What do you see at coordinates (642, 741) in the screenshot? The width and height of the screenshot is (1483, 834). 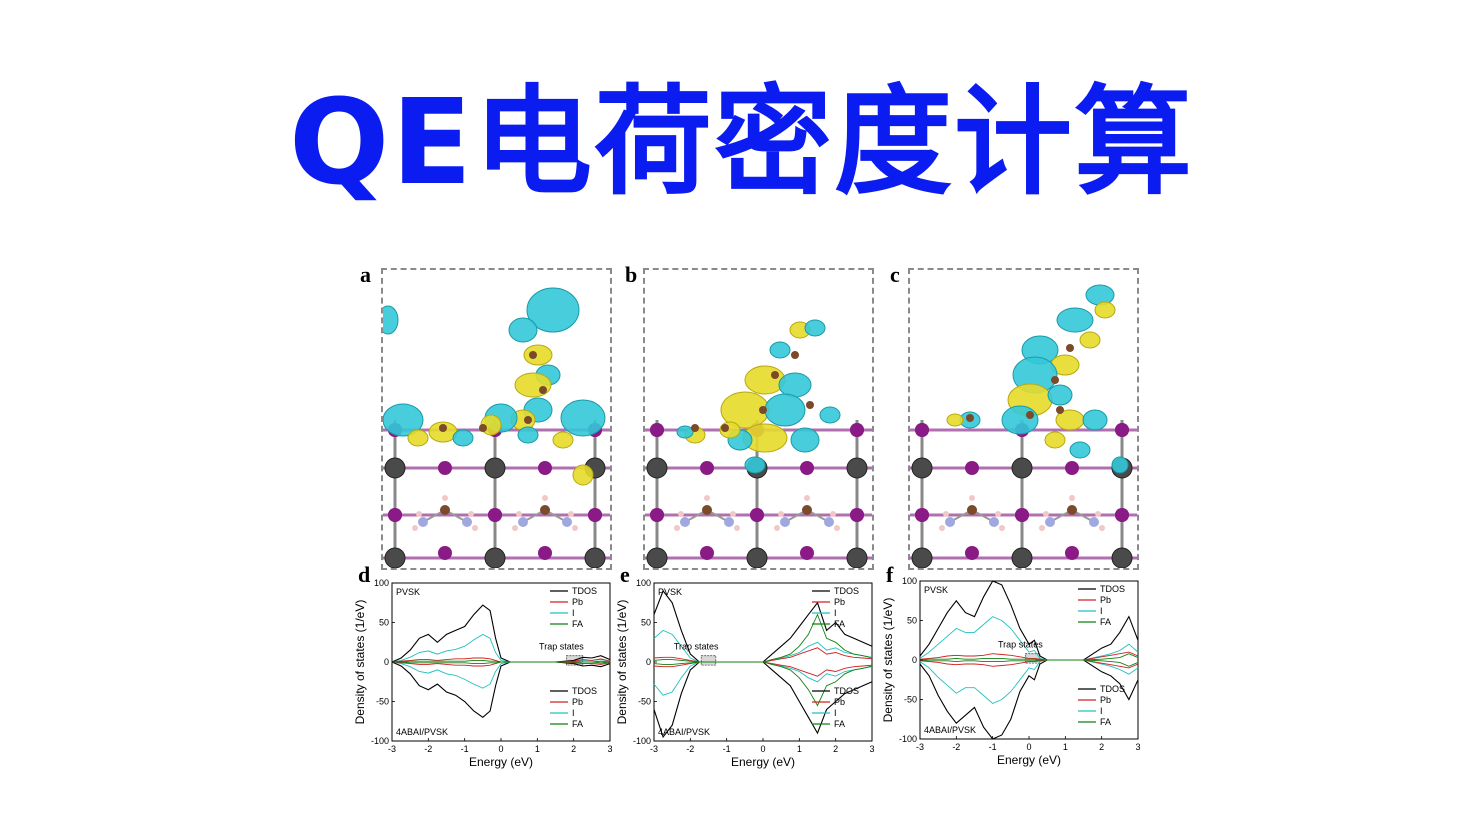 I see `y-tick-label: -100` at bounding box center [642, 741].